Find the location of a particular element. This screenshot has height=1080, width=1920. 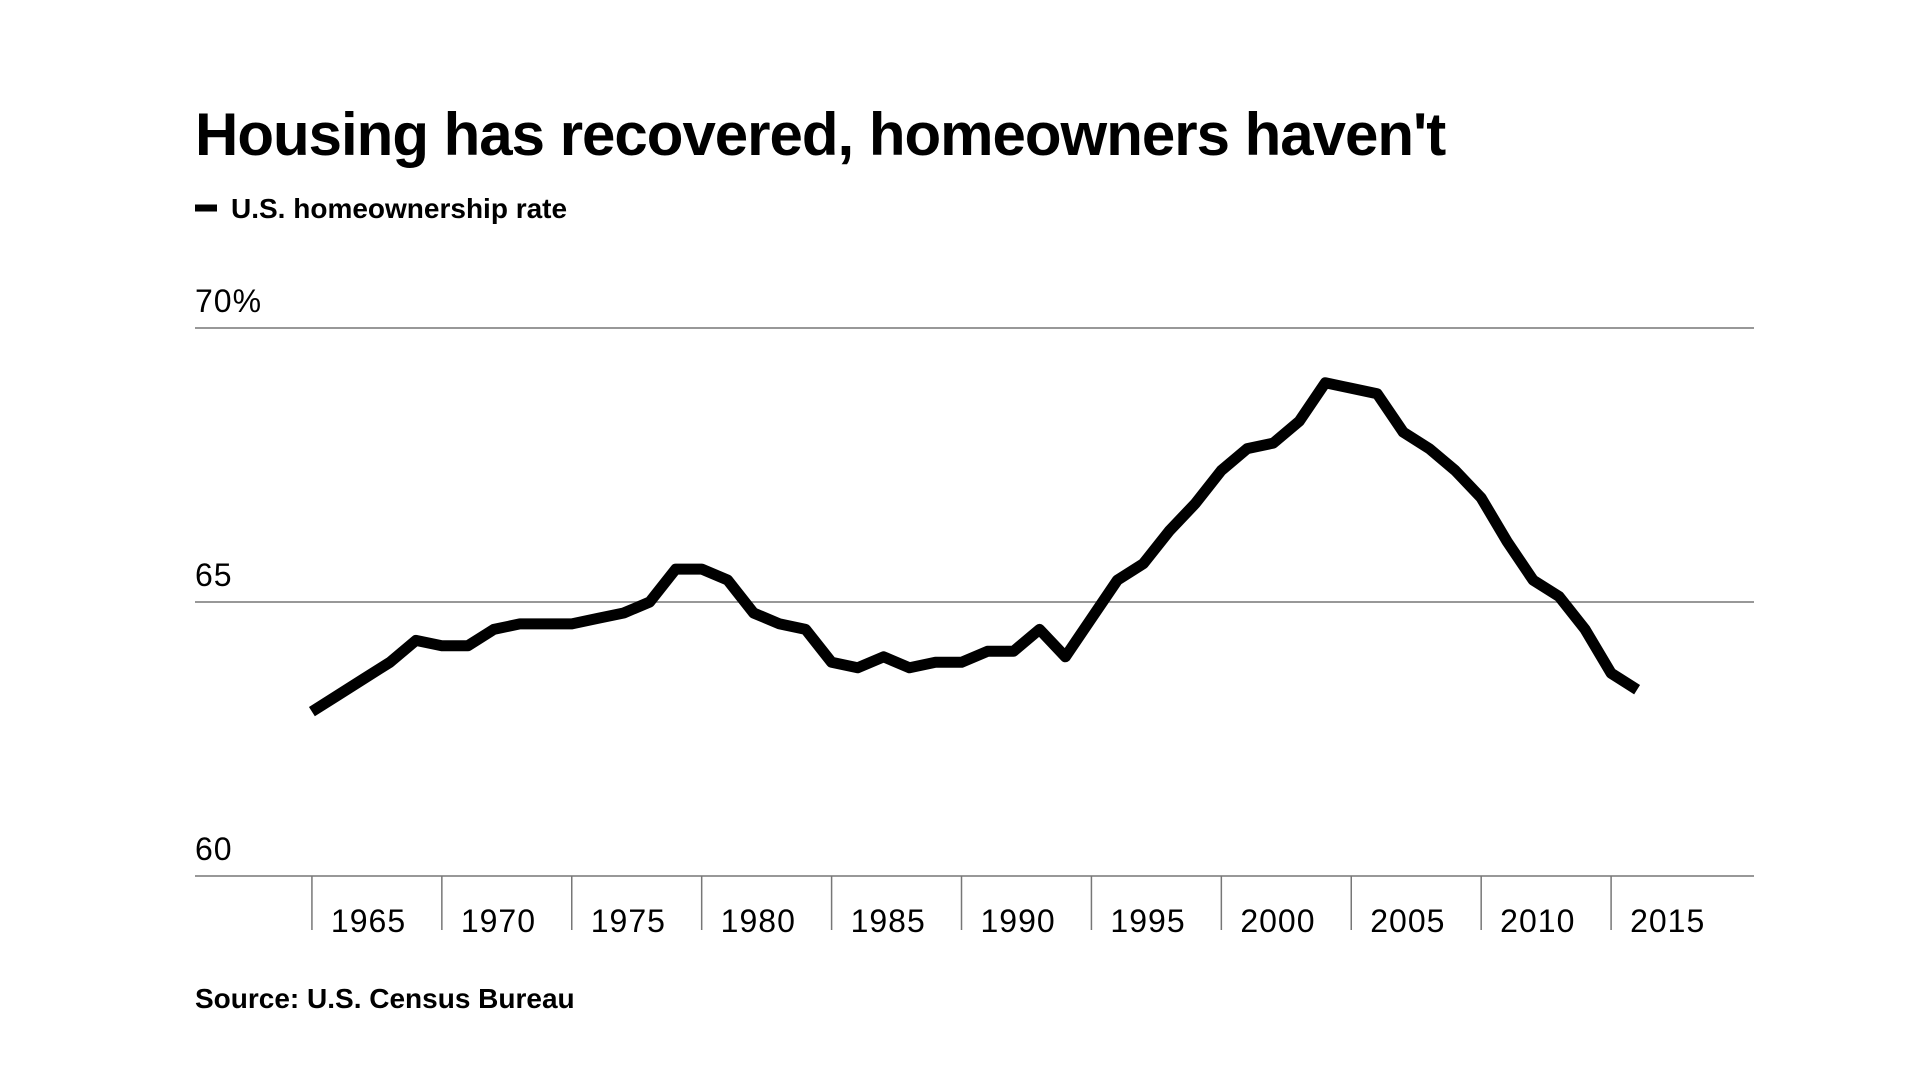

x-tick-label: 2005 is located at coordinates (1407, 921).